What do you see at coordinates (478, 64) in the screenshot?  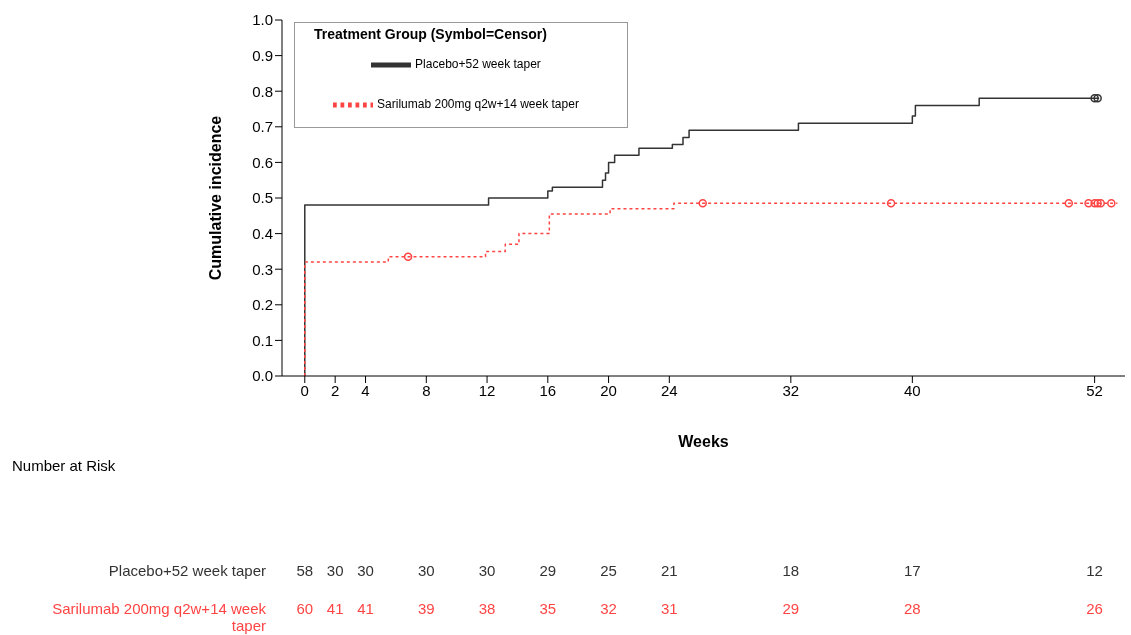 I see `legend-label: Placebo+52 week taper` at bounding box center [478, 64].